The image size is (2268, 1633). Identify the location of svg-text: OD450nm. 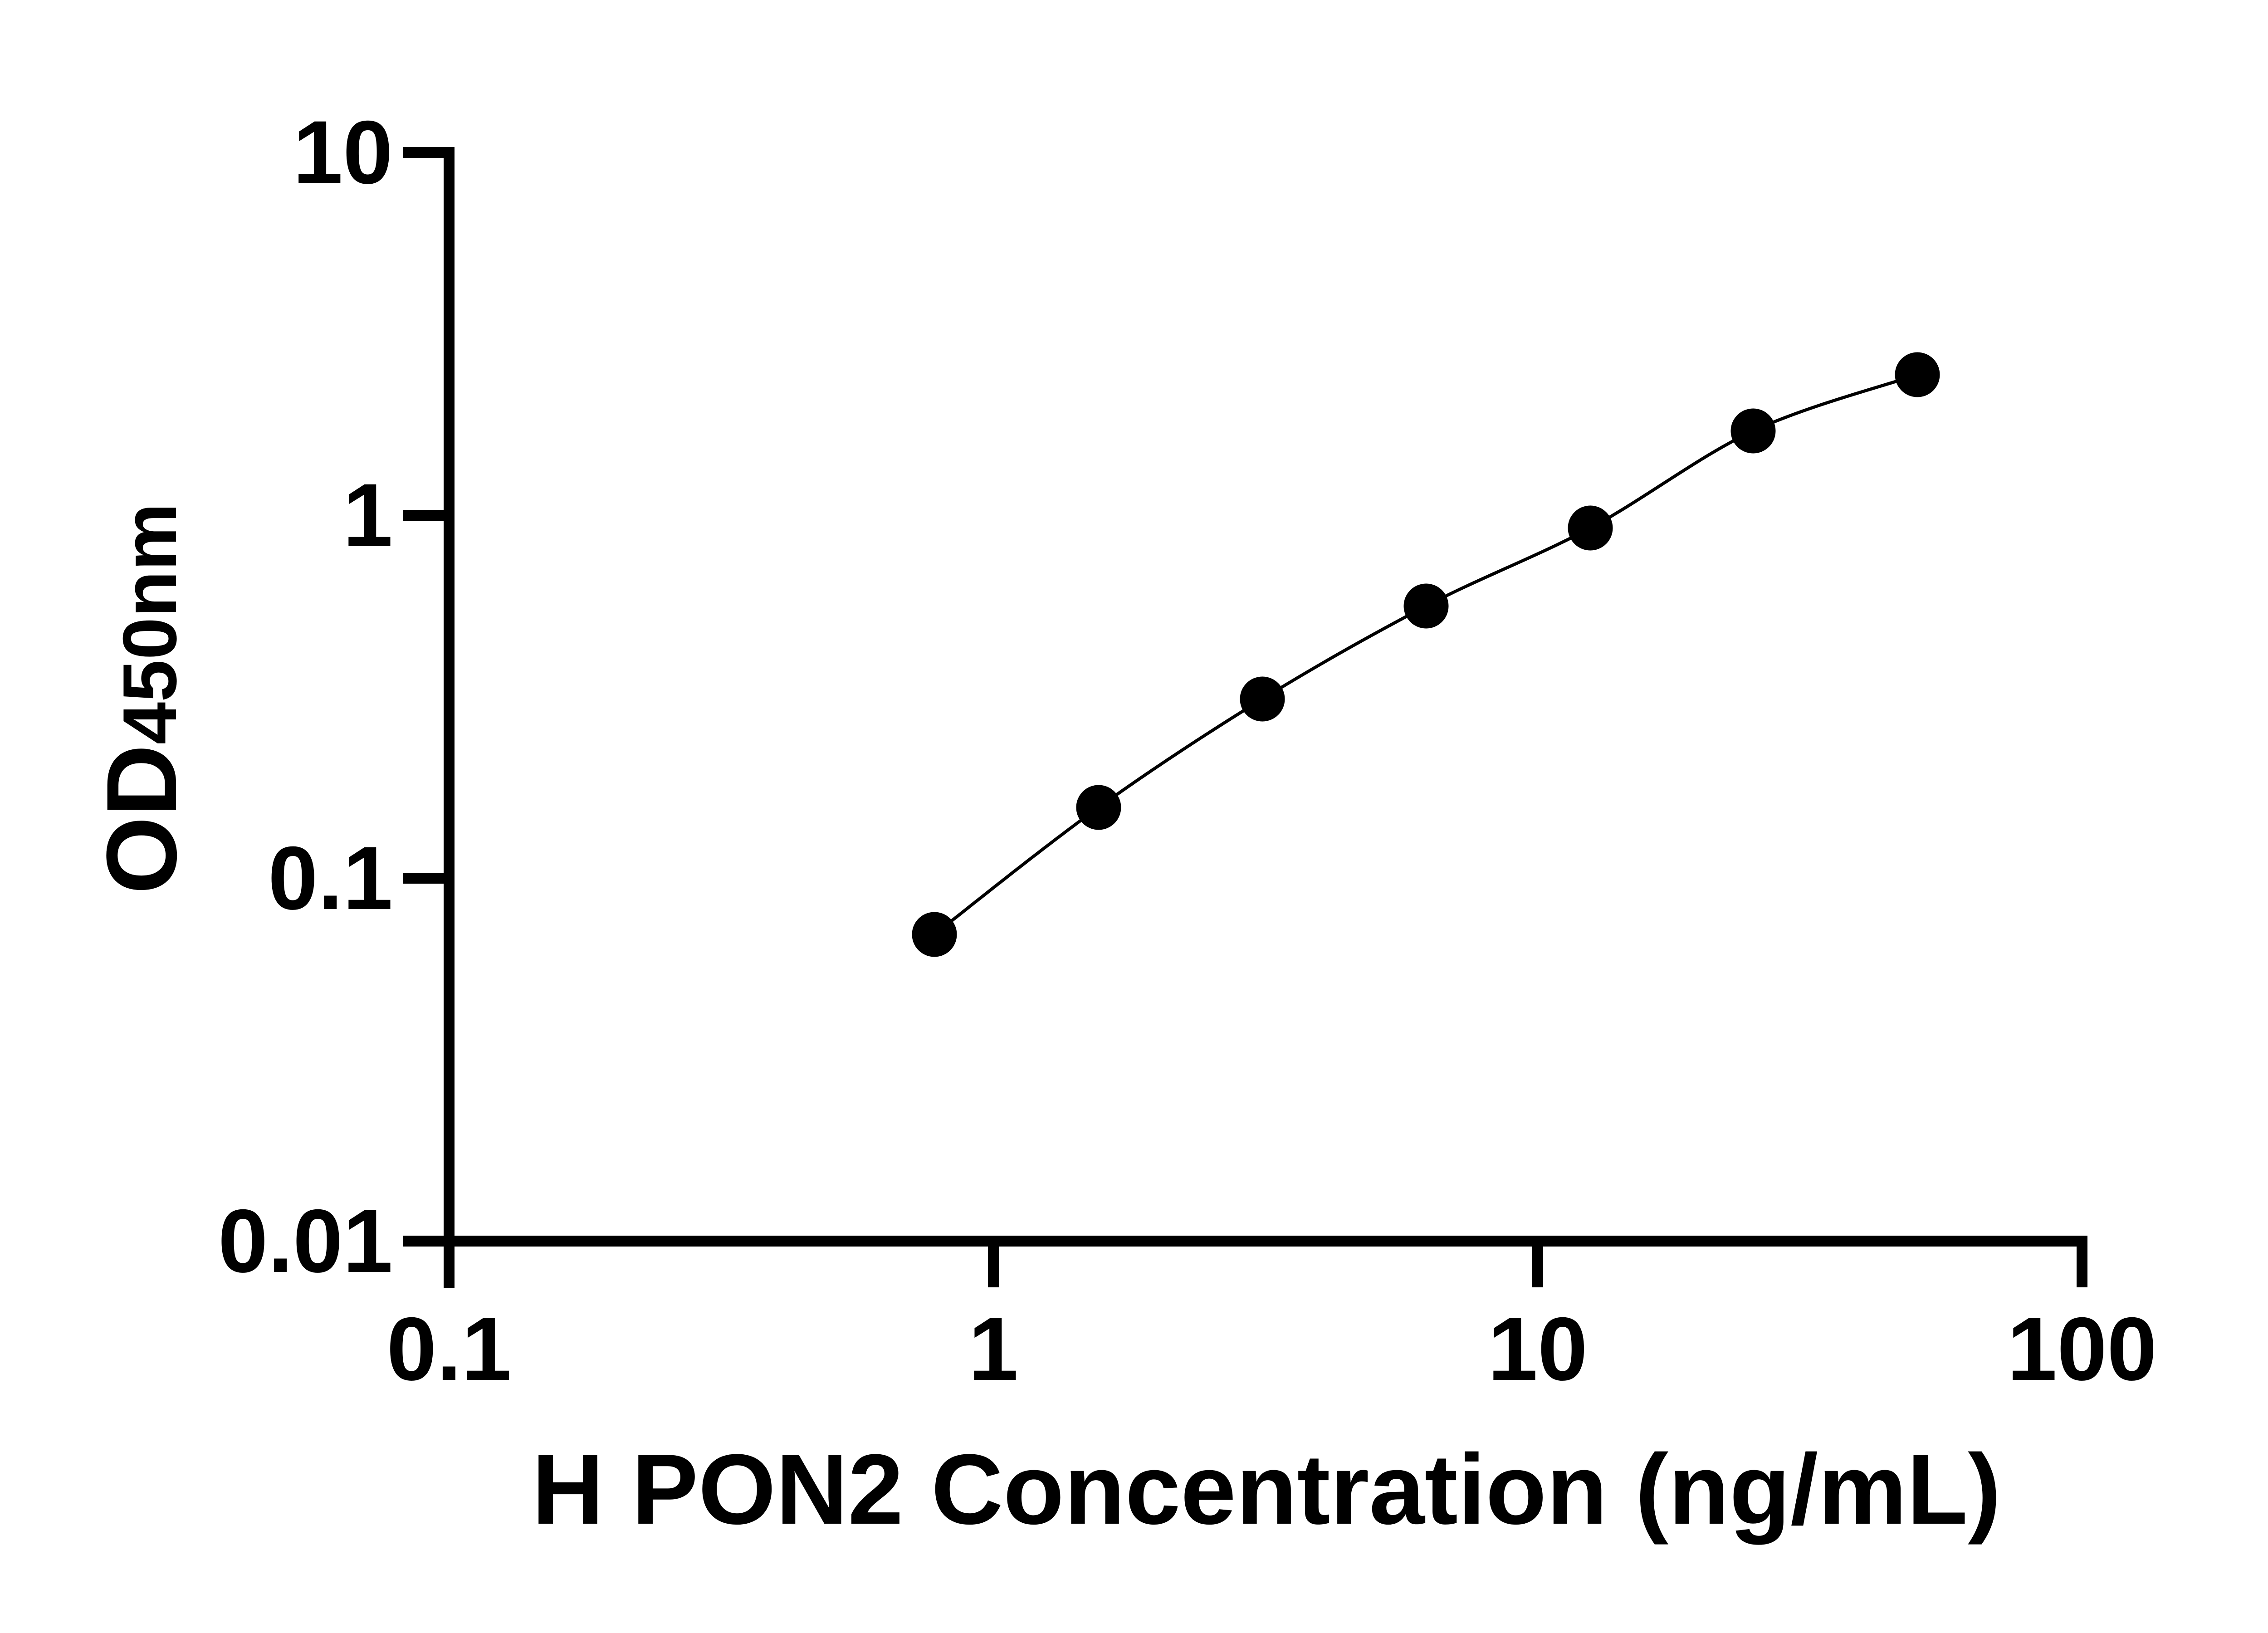
(141, 698).